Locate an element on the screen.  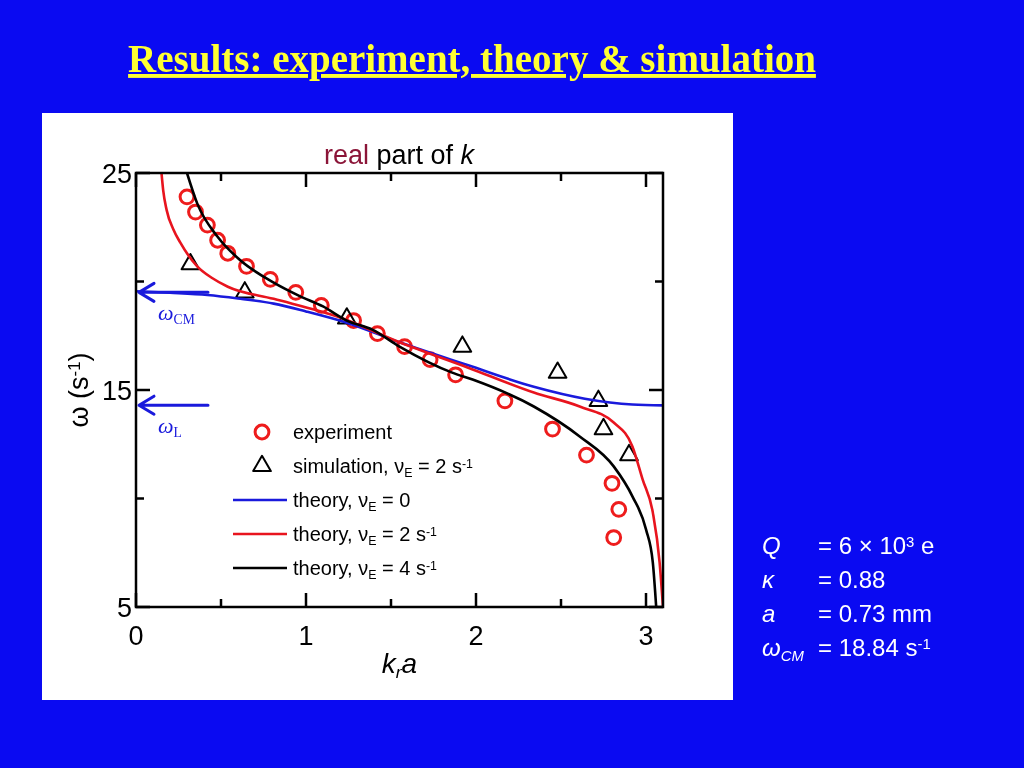
legend-label: simulation, ν$_{E}$ = 2 s$^{-1}$ is located at coordinates (383, 467).